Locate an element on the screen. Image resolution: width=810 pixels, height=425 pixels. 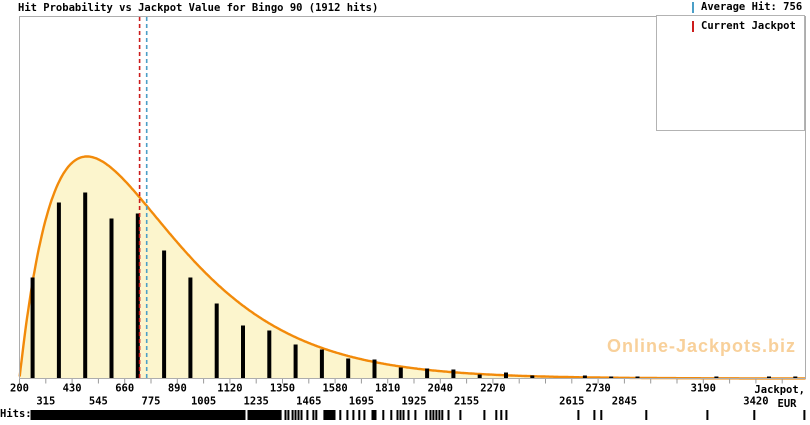
current-jackpot-label: Current Jackpot is located at coordinates (748, 26).